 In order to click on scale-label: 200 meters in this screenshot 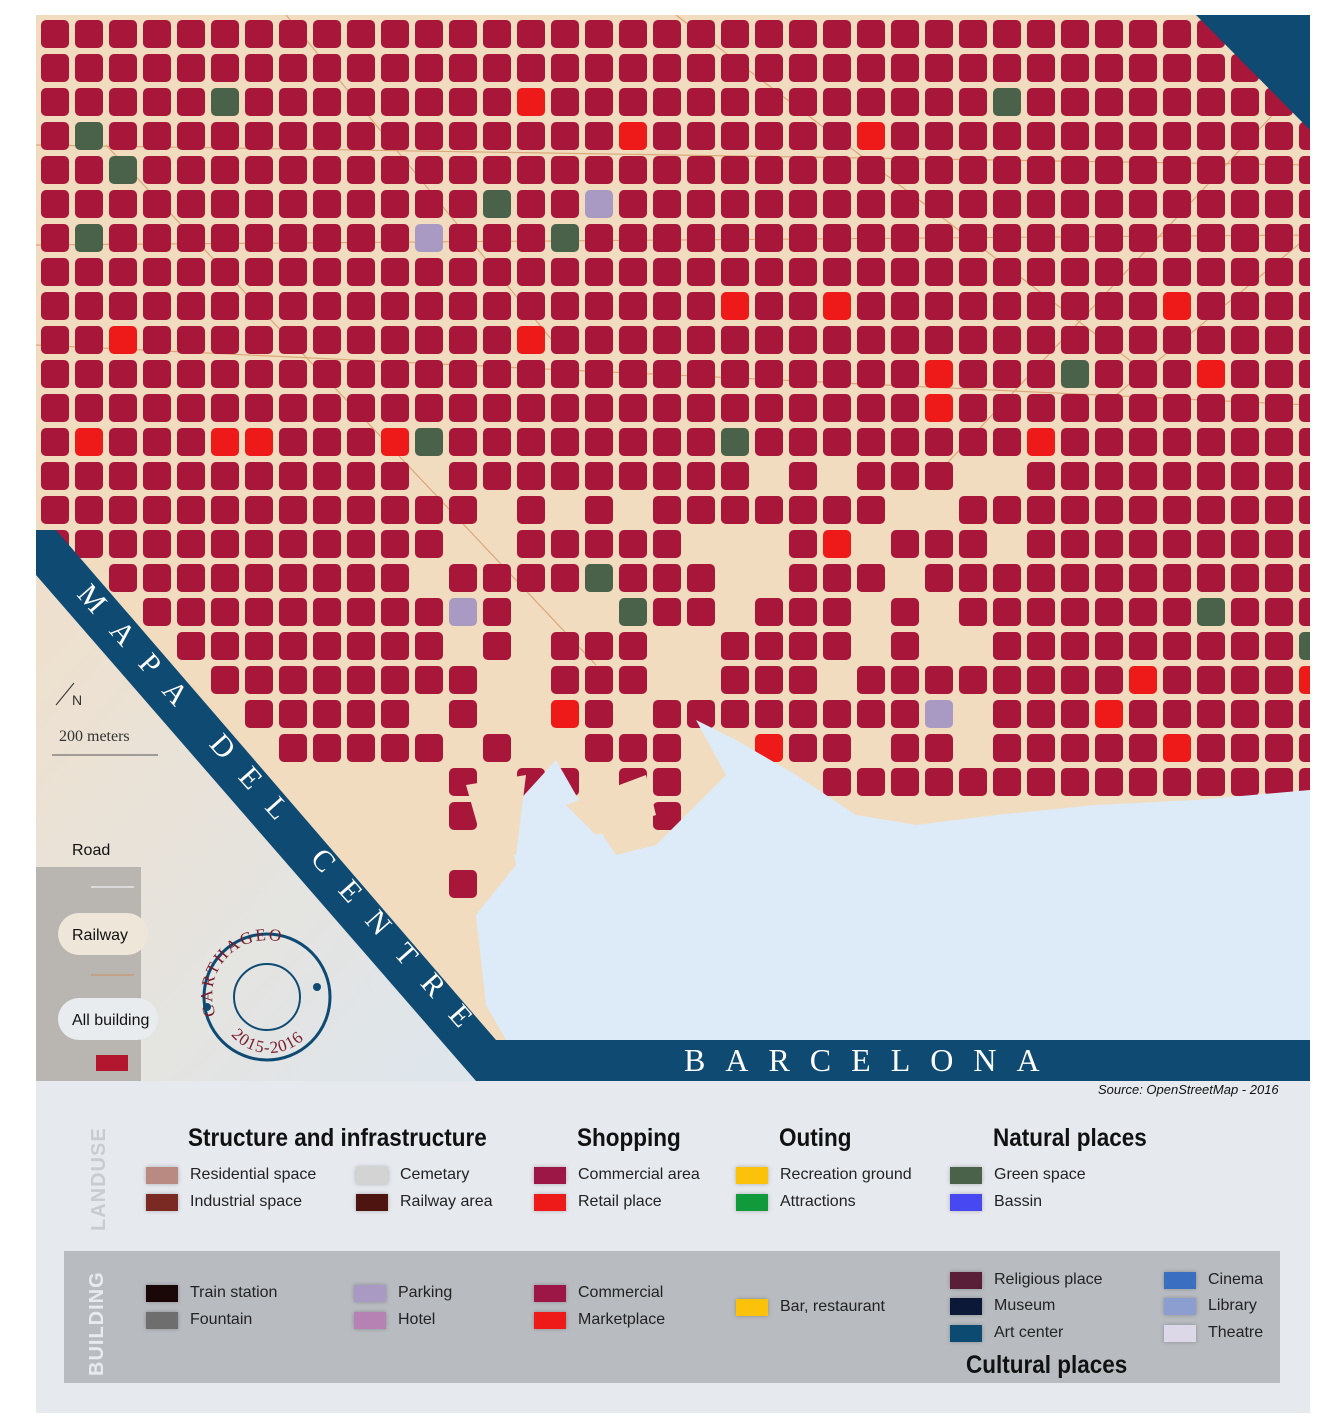, I will do `click(94, 736)`.